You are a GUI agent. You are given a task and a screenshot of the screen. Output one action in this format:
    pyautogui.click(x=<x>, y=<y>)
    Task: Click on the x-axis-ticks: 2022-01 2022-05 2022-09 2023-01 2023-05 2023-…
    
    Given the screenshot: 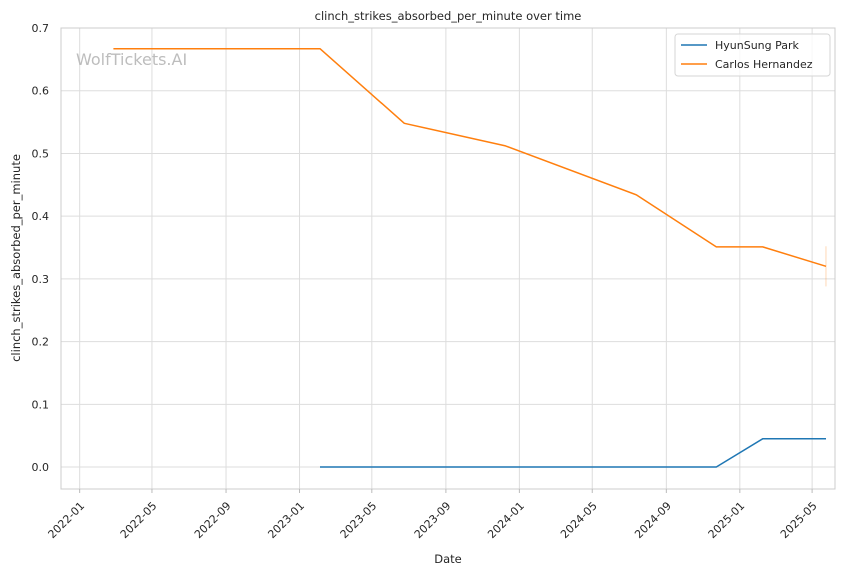 What is the action you would take?
    pyautogui.click(x=433, y=515)
    